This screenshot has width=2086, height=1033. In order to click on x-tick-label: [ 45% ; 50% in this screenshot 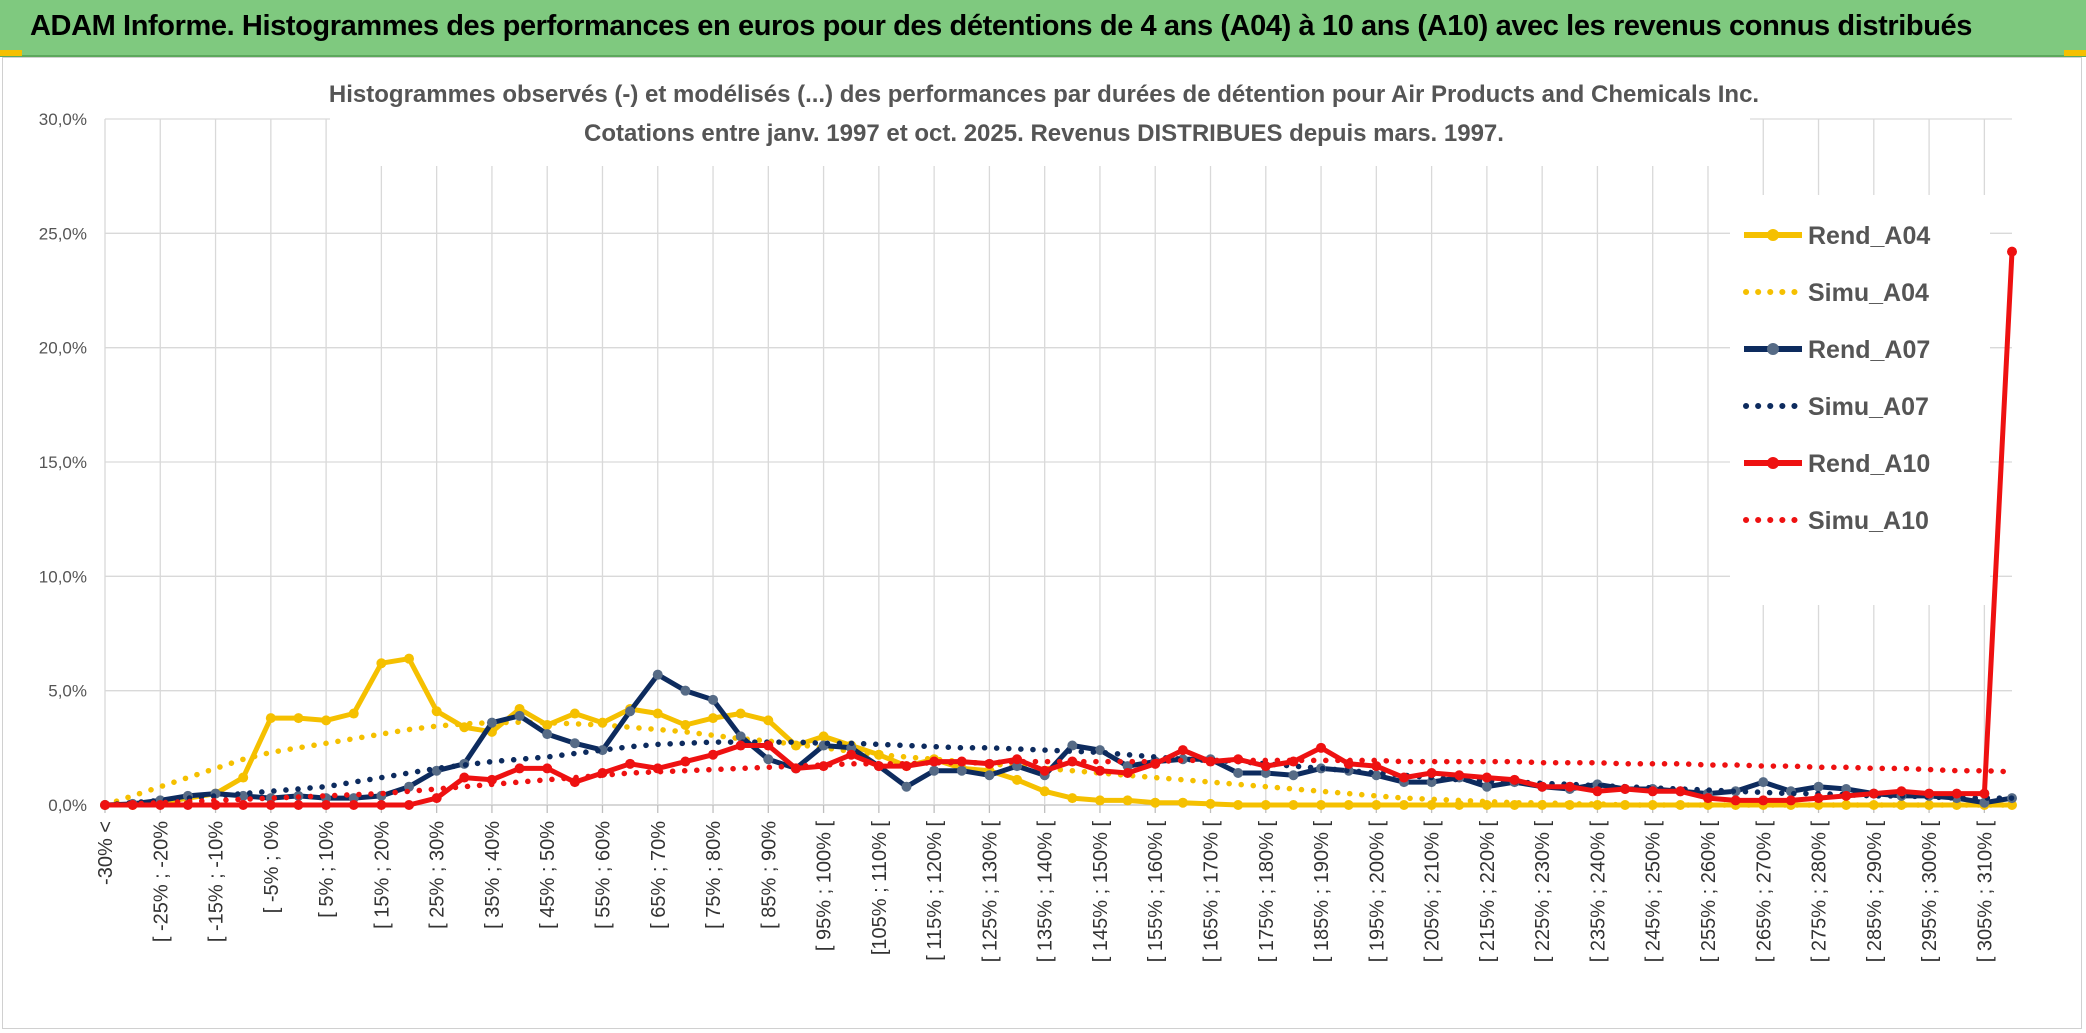, I will do `click(548, 875)`.